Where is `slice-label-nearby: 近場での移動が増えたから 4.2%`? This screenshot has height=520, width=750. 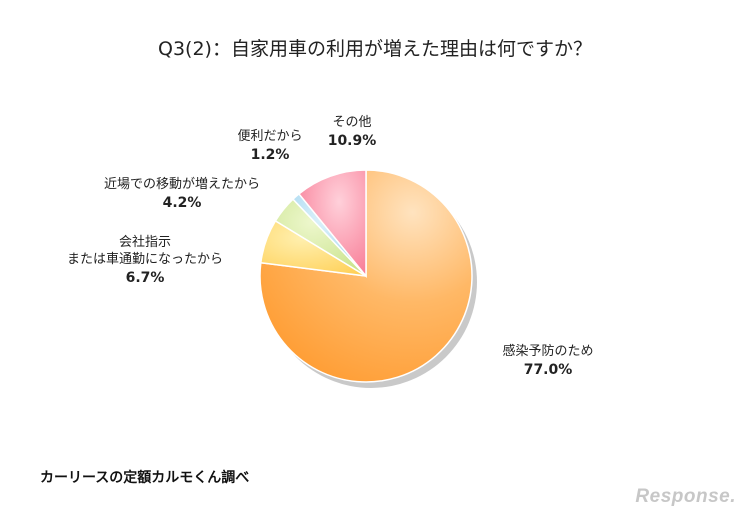 slice-label-nearby: 近場での移動が増えたから 4.2% is located at coordinates (182, 194).